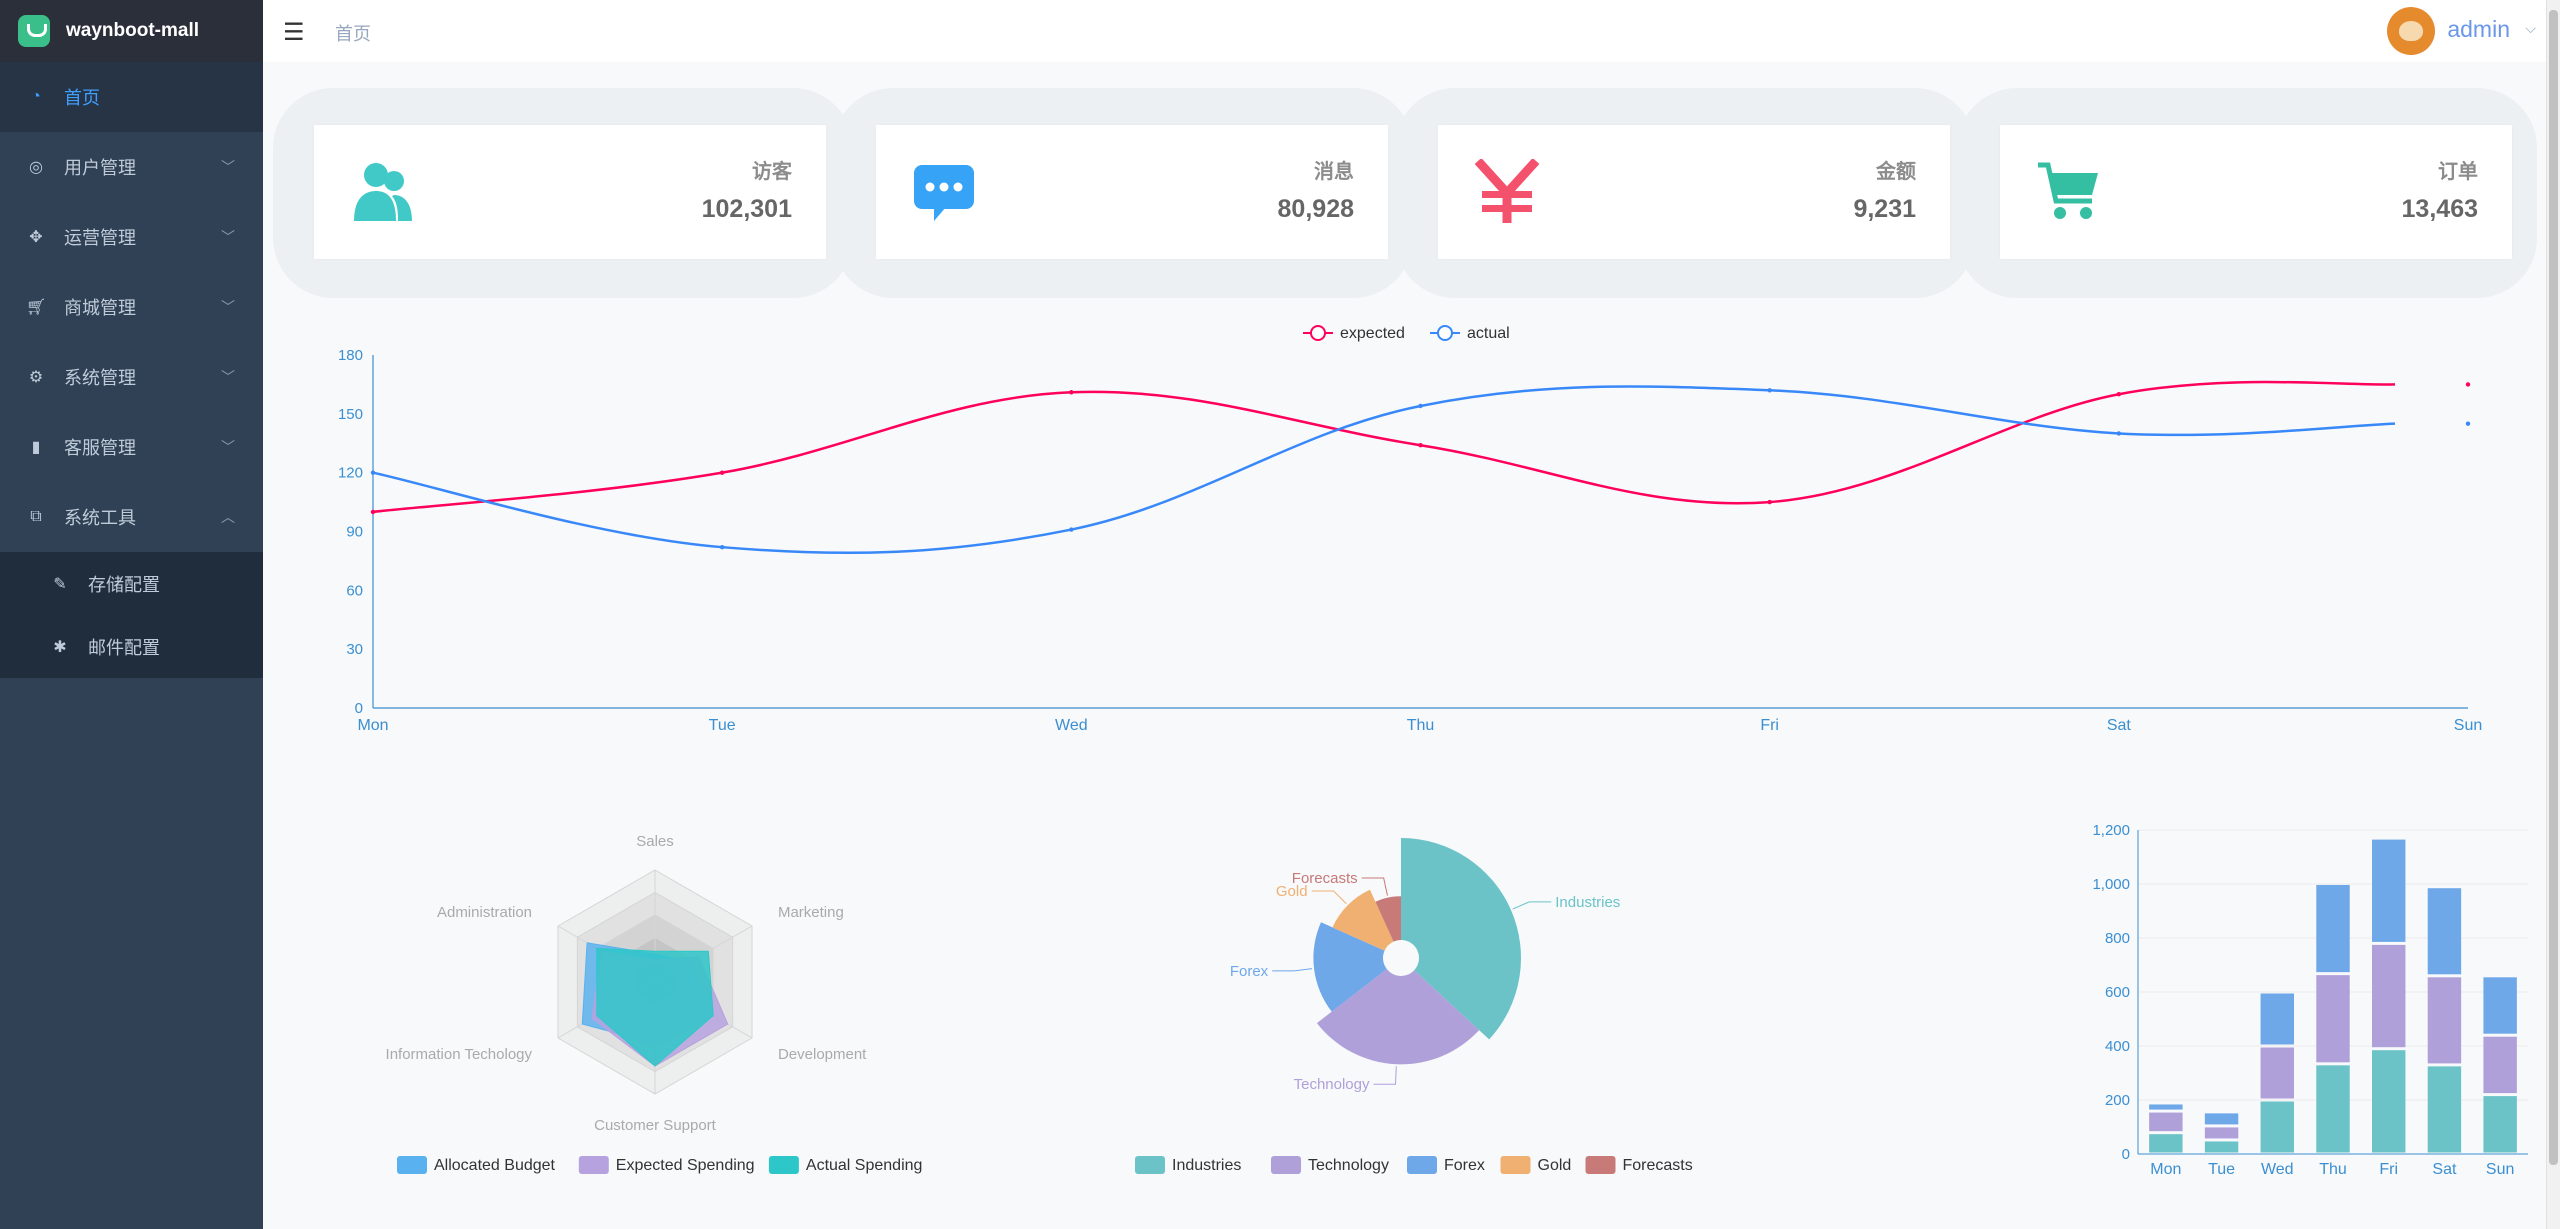 The image size is (2560, 1229). What do you see at coordinates (2458, 172) in the screenshot?
I see `card-label: 订单` at bounding box center [2458, 172].